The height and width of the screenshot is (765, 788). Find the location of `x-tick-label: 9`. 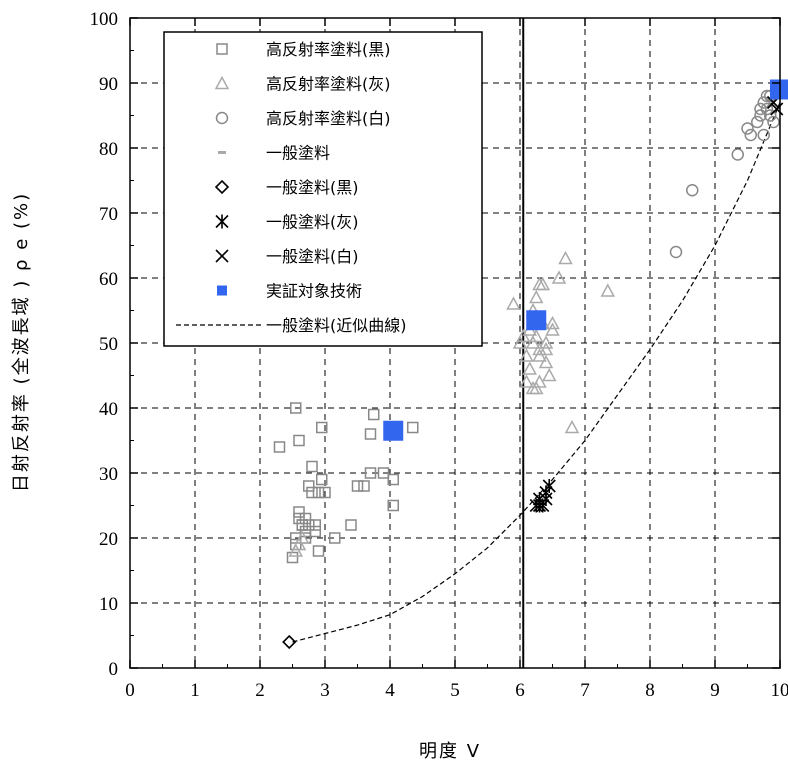

x-tick-label: 9 is located at coordinates (715, 690).